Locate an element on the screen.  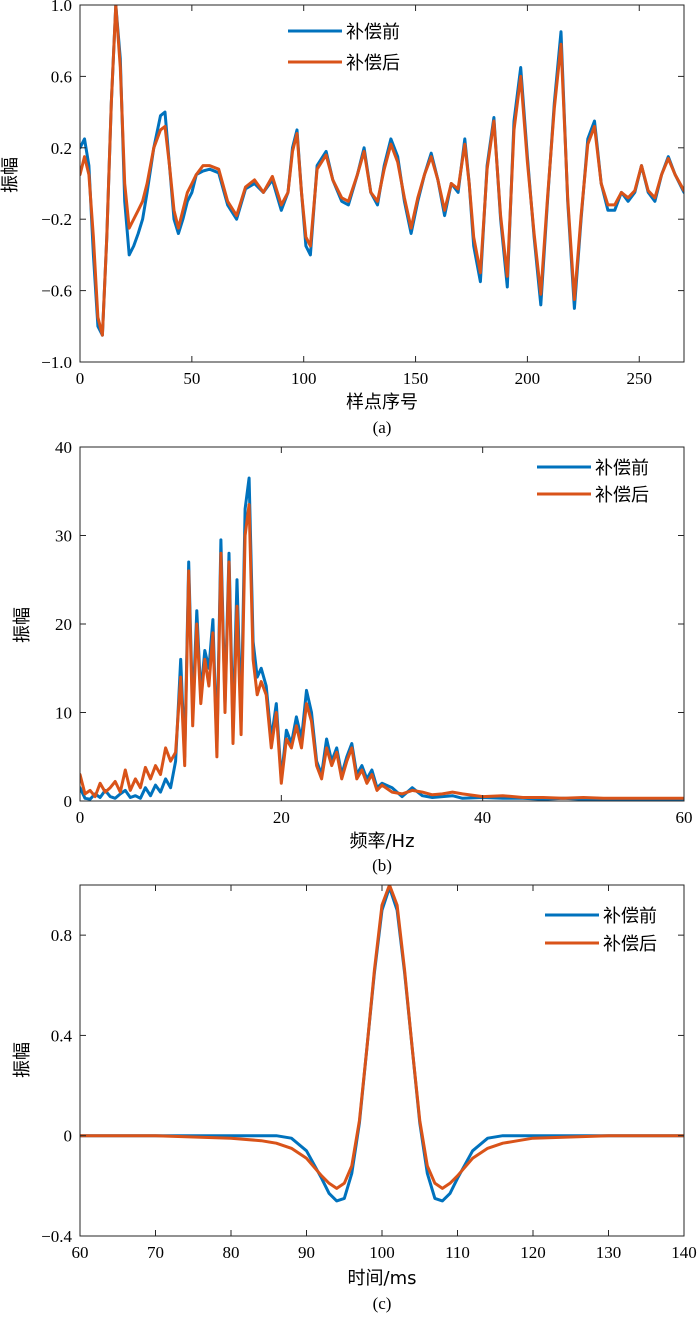
x-tick-label: 130 is located at coordinates (609, 1252).